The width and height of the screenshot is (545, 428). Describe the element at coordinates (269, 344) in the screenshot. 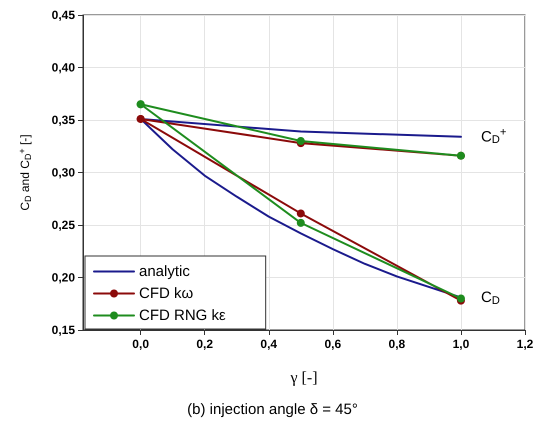

I see `x-tick-label: 0,4` at that location.